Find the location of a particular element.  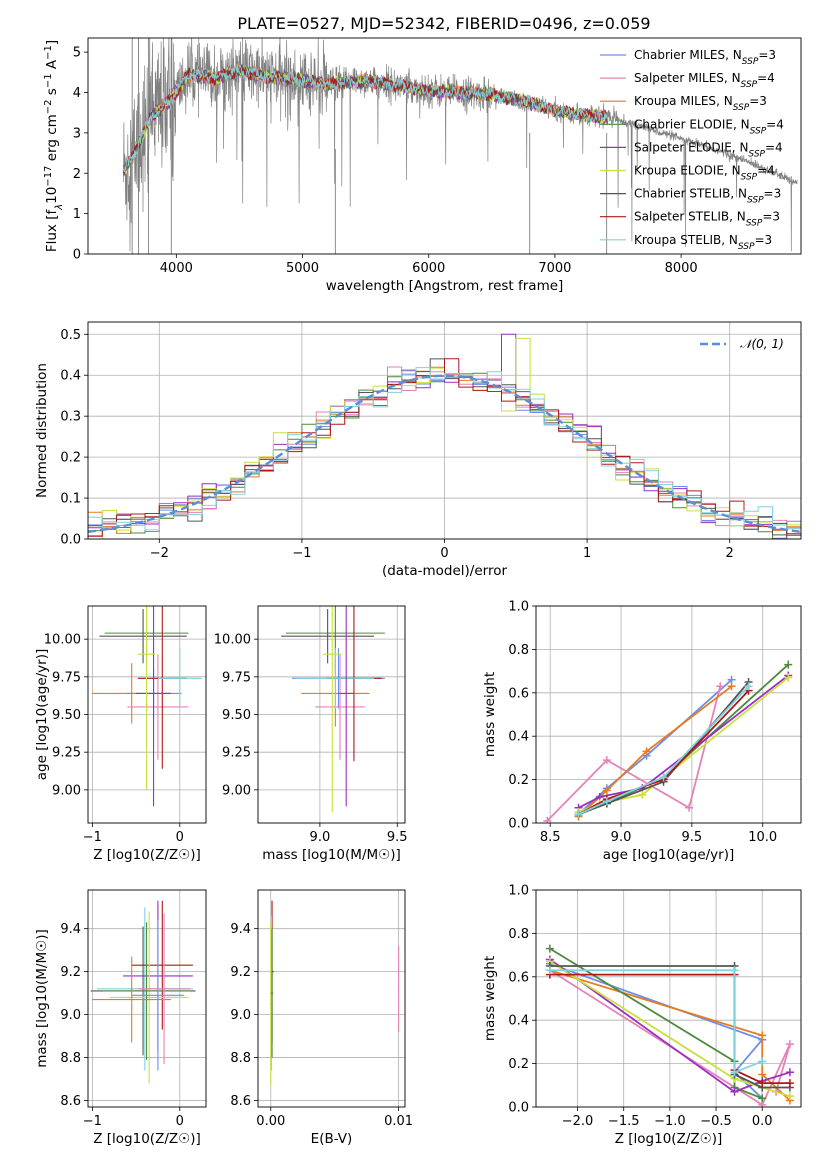

legend-label: Kroupa MILES, NSSP=3 is located at coordinates (700, 103).